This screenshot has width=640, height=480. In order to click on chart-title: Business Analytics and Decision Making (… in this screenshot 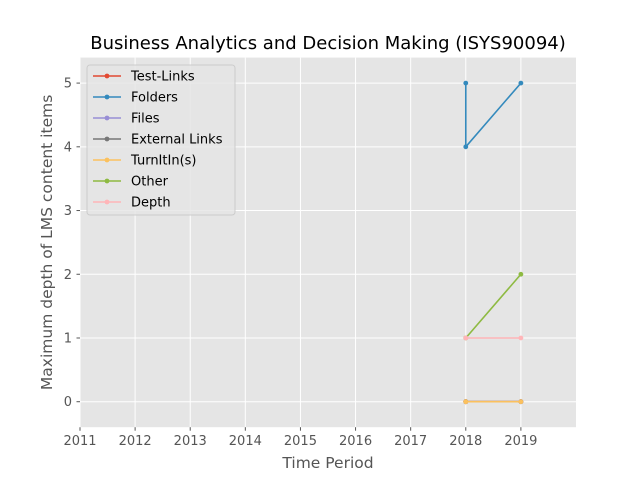, I will do `click(328, 43)`.